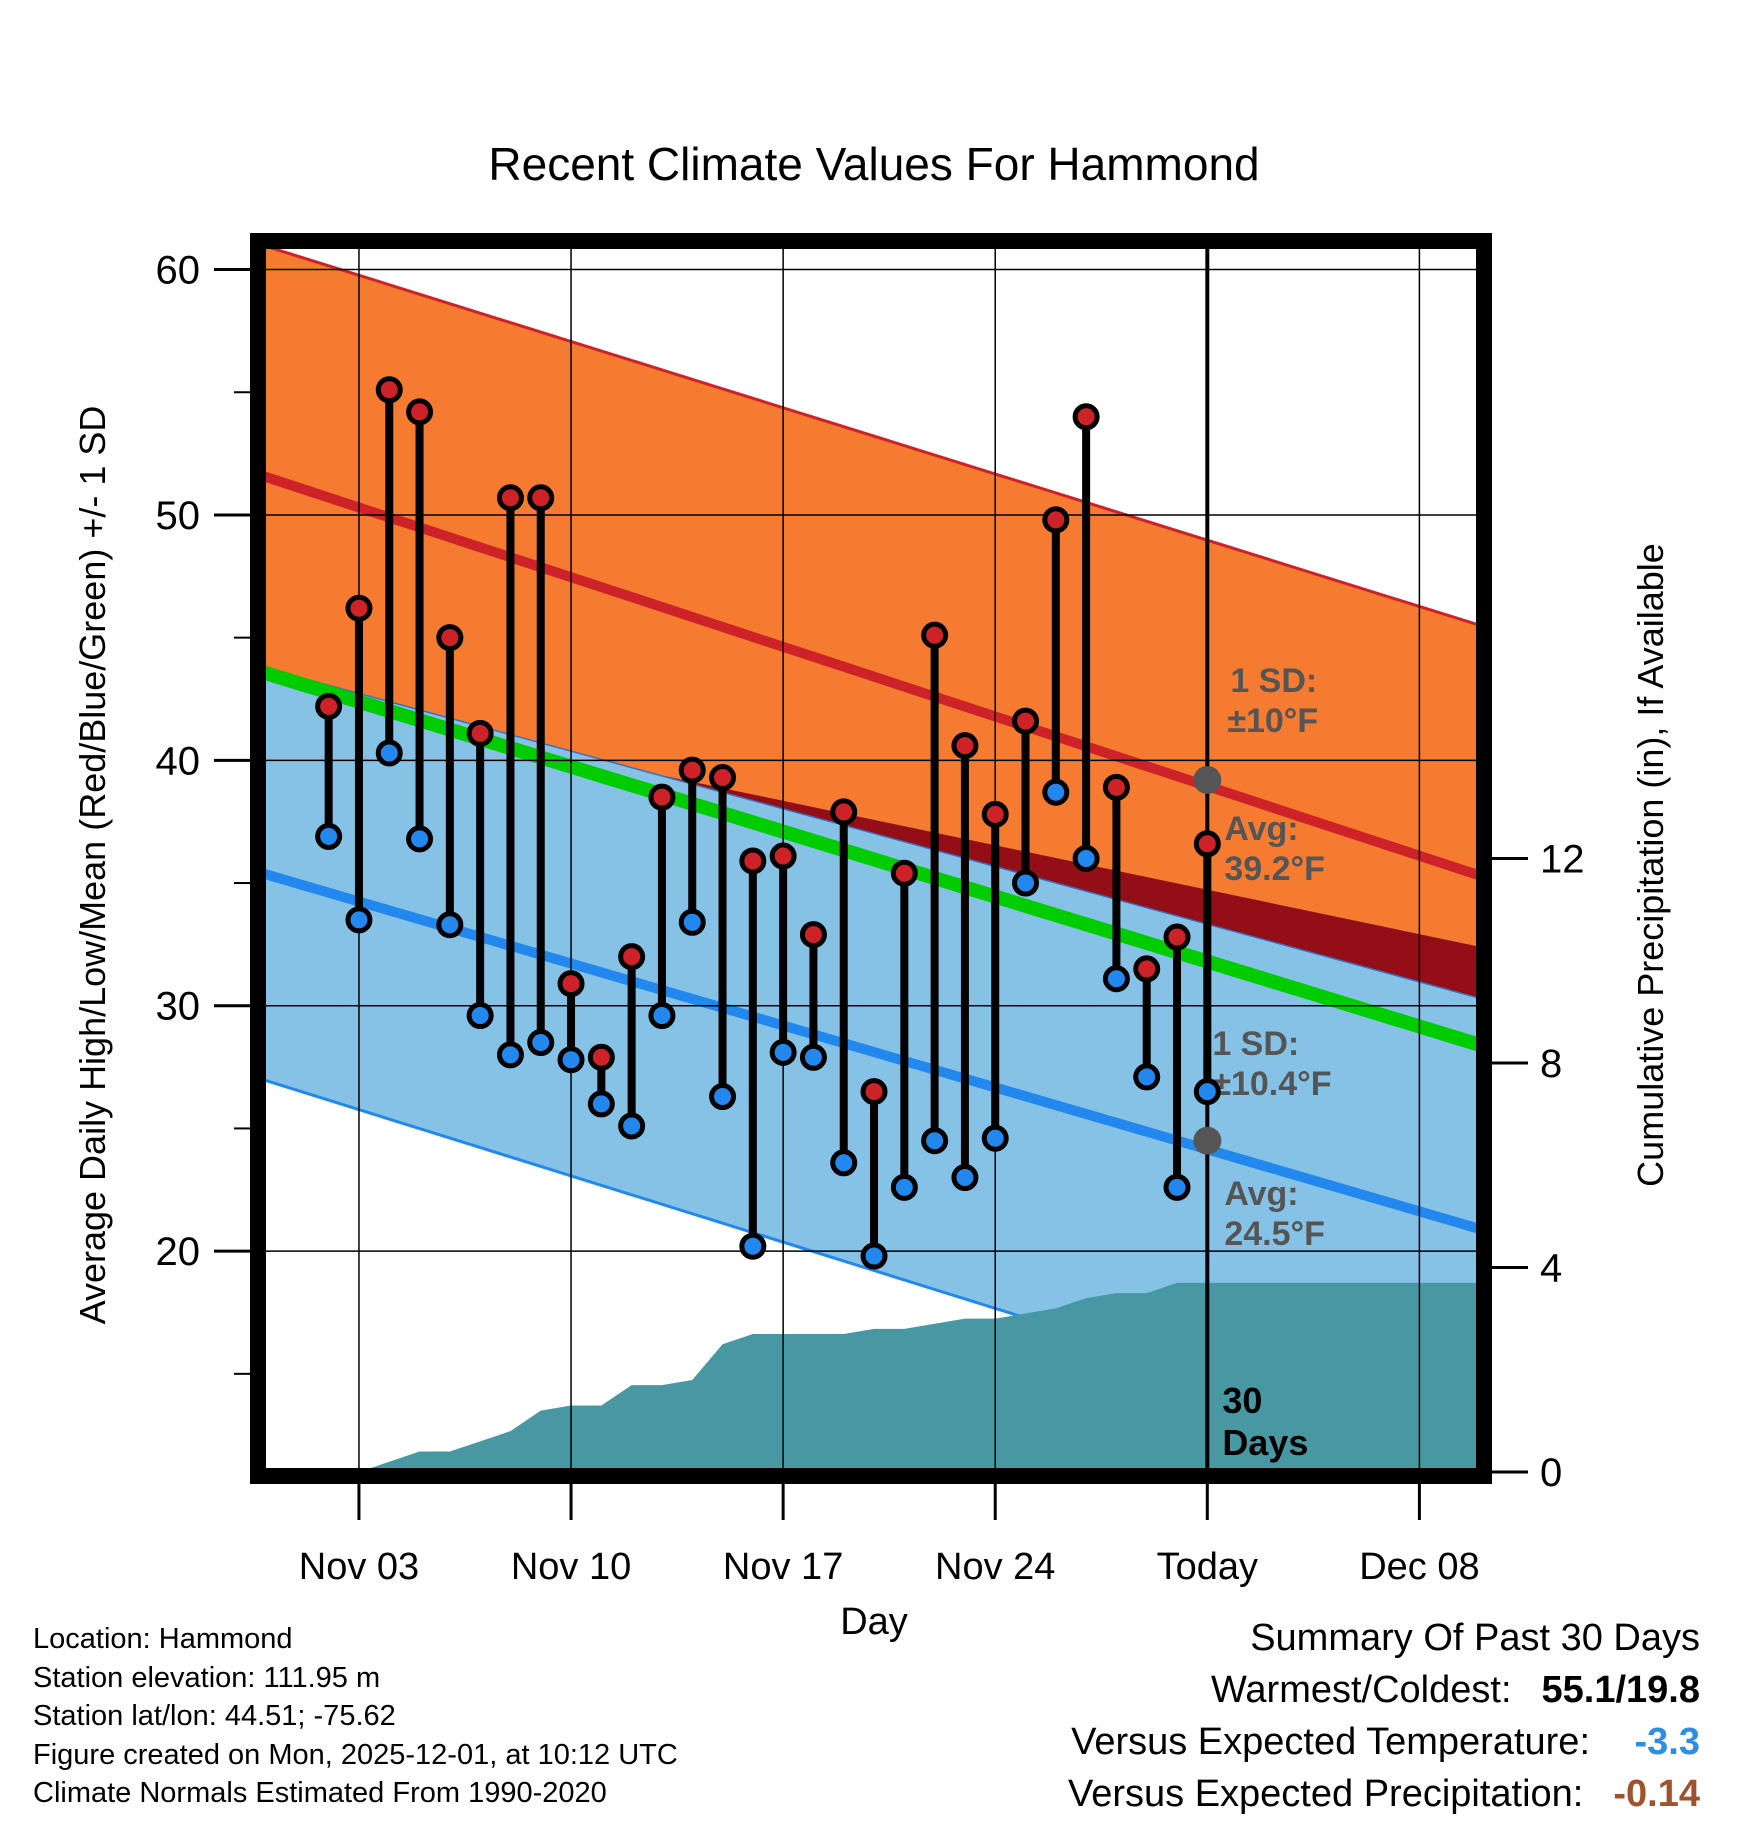  I want to click on x-axis-label: Day, so click(874, 1622).